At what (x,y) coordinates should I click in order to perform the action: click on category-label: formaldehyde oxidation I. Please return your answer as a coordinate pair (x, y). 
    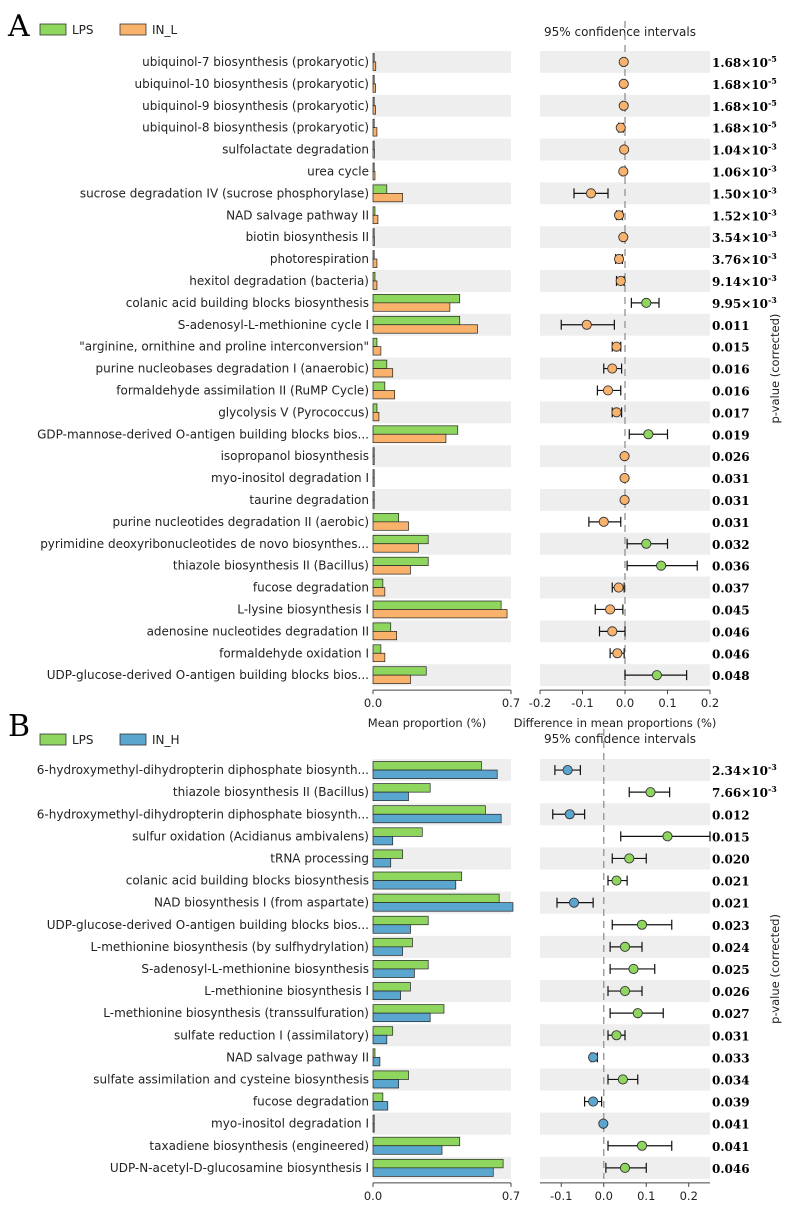
    Looking at the image, I should click on (294, 653).